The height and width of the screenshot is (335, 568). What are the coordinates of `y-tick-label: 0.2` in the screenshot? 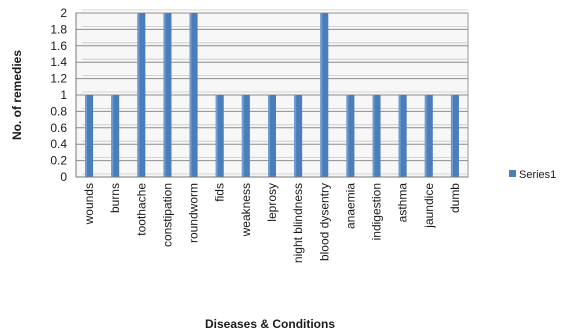 It's located at (58, 161).